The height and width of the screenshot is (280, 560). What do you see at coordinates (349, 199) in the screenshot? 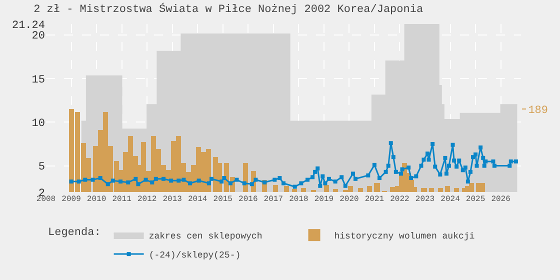
I see `x-tick-label: 2020` at bounding box center [349, 199].